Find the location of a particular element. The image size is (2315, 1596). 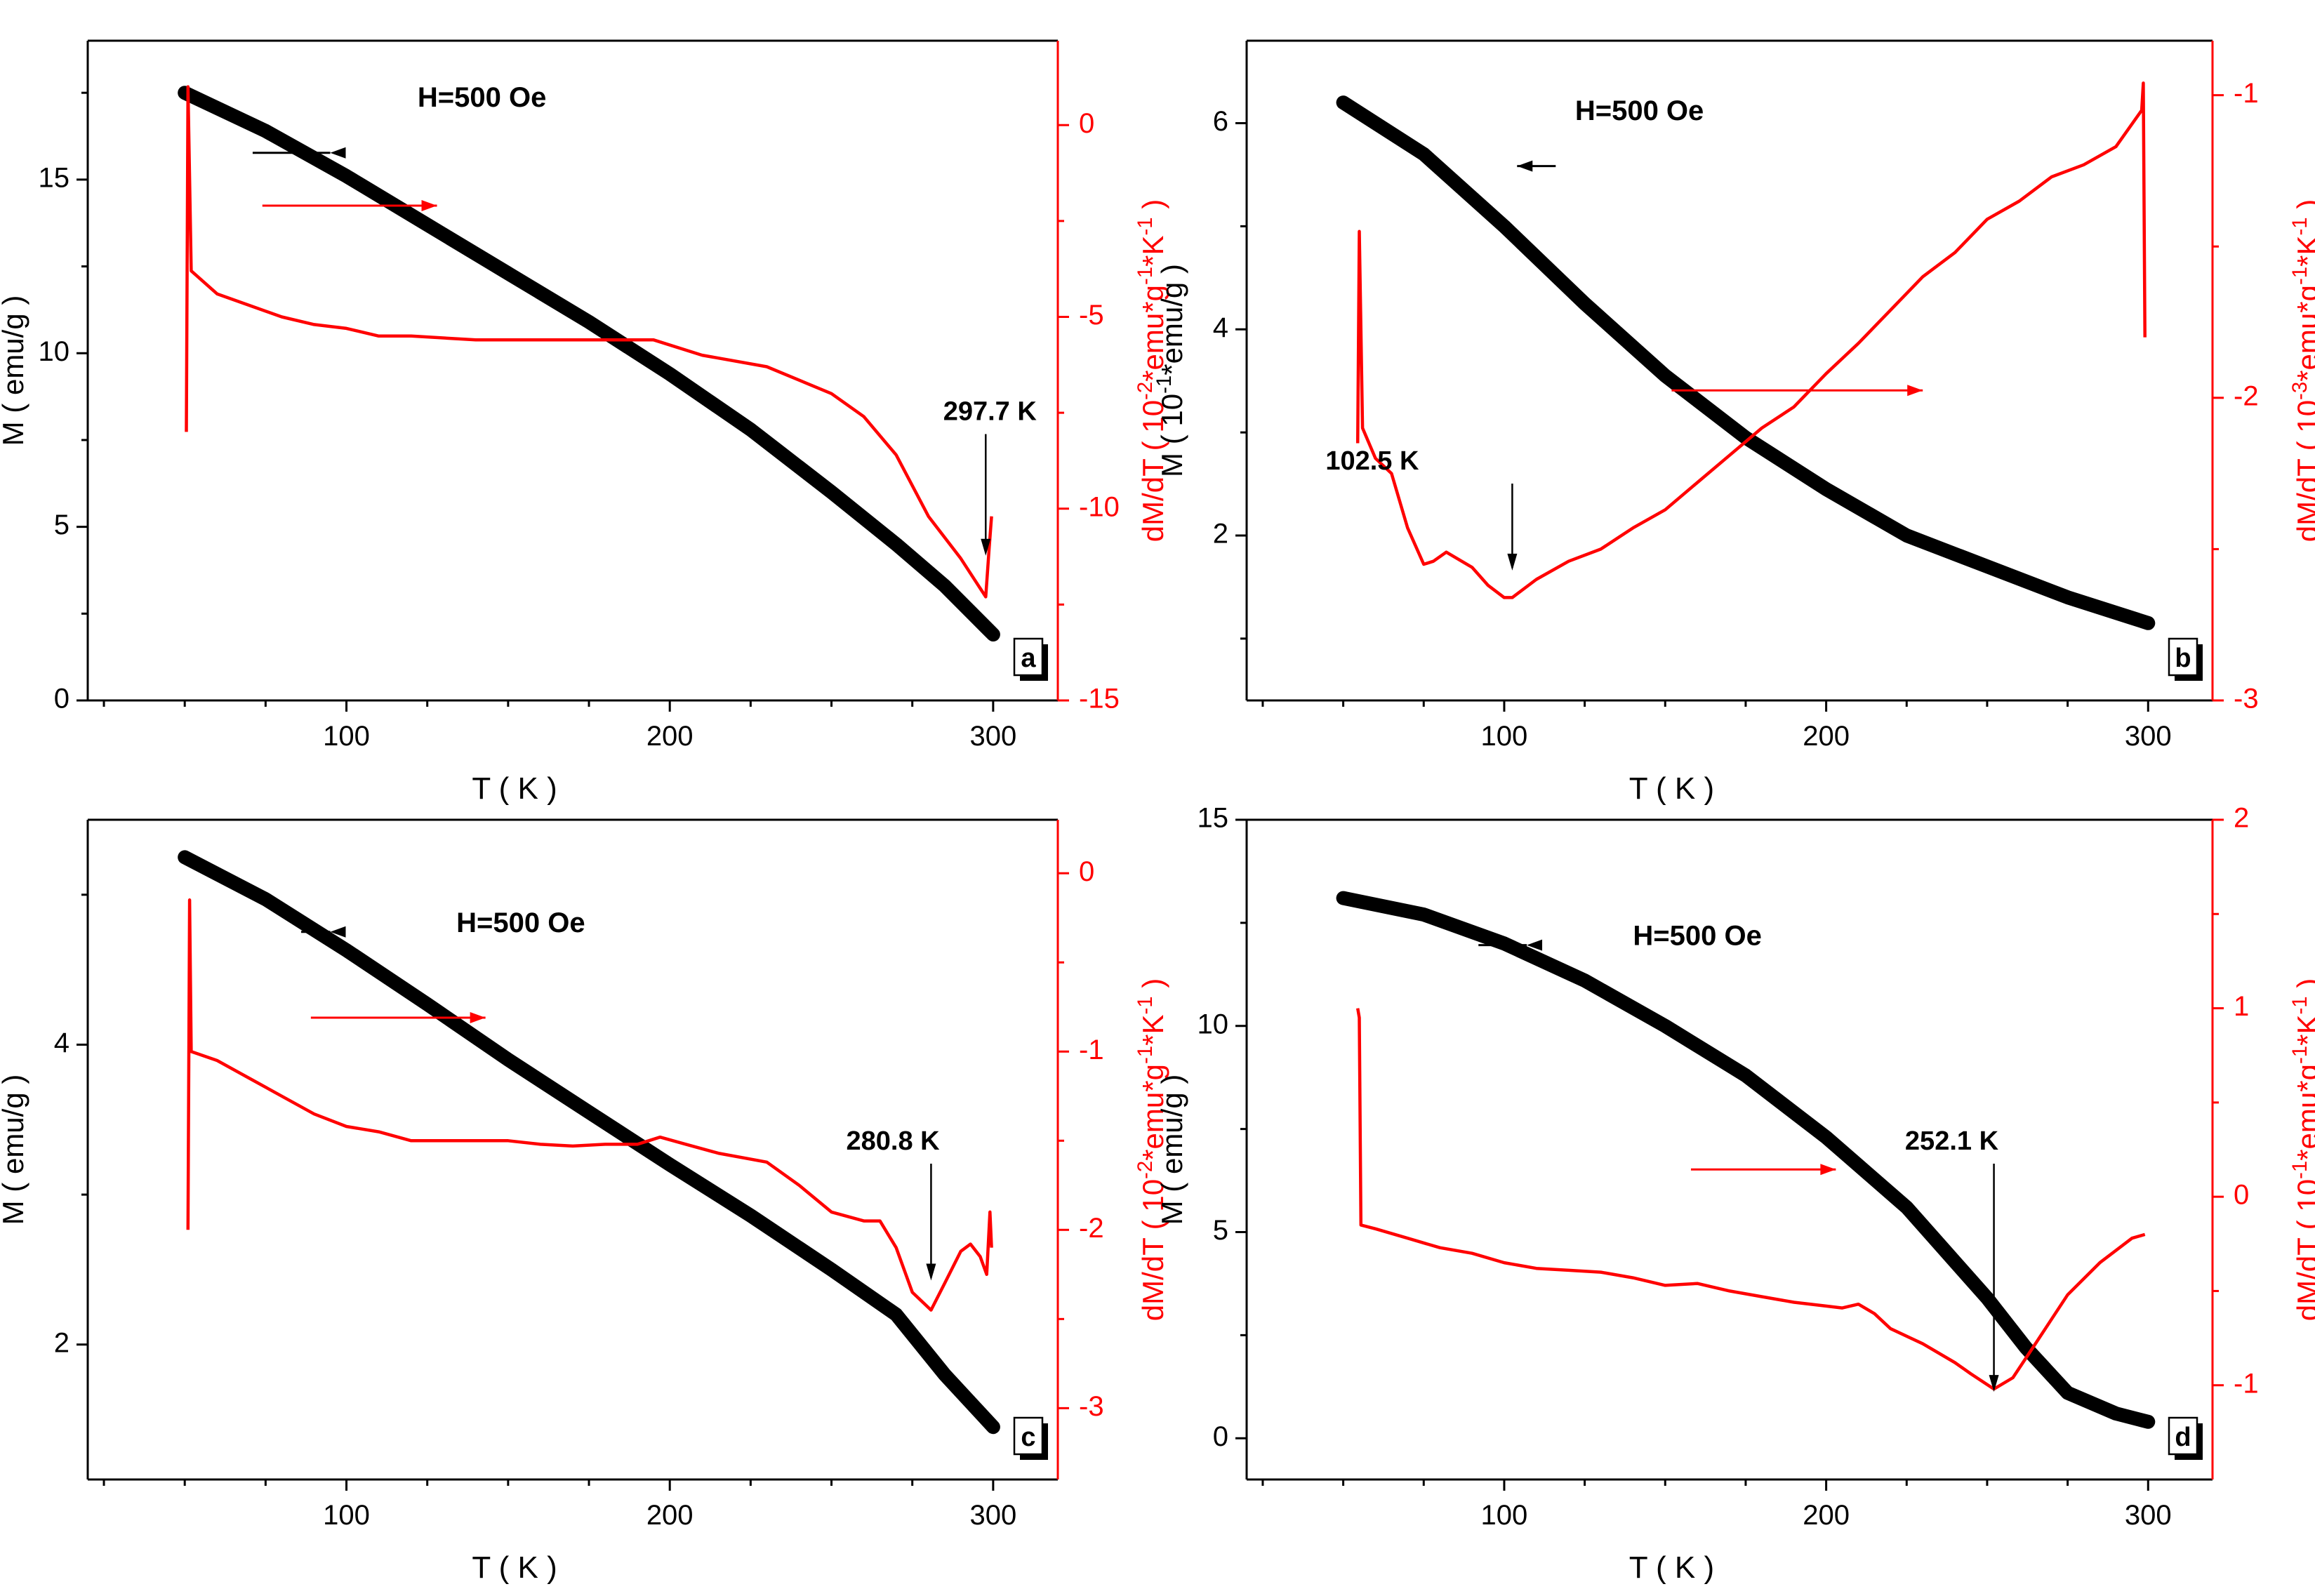

panel-letter: b is located at coordinates (2183, 658).